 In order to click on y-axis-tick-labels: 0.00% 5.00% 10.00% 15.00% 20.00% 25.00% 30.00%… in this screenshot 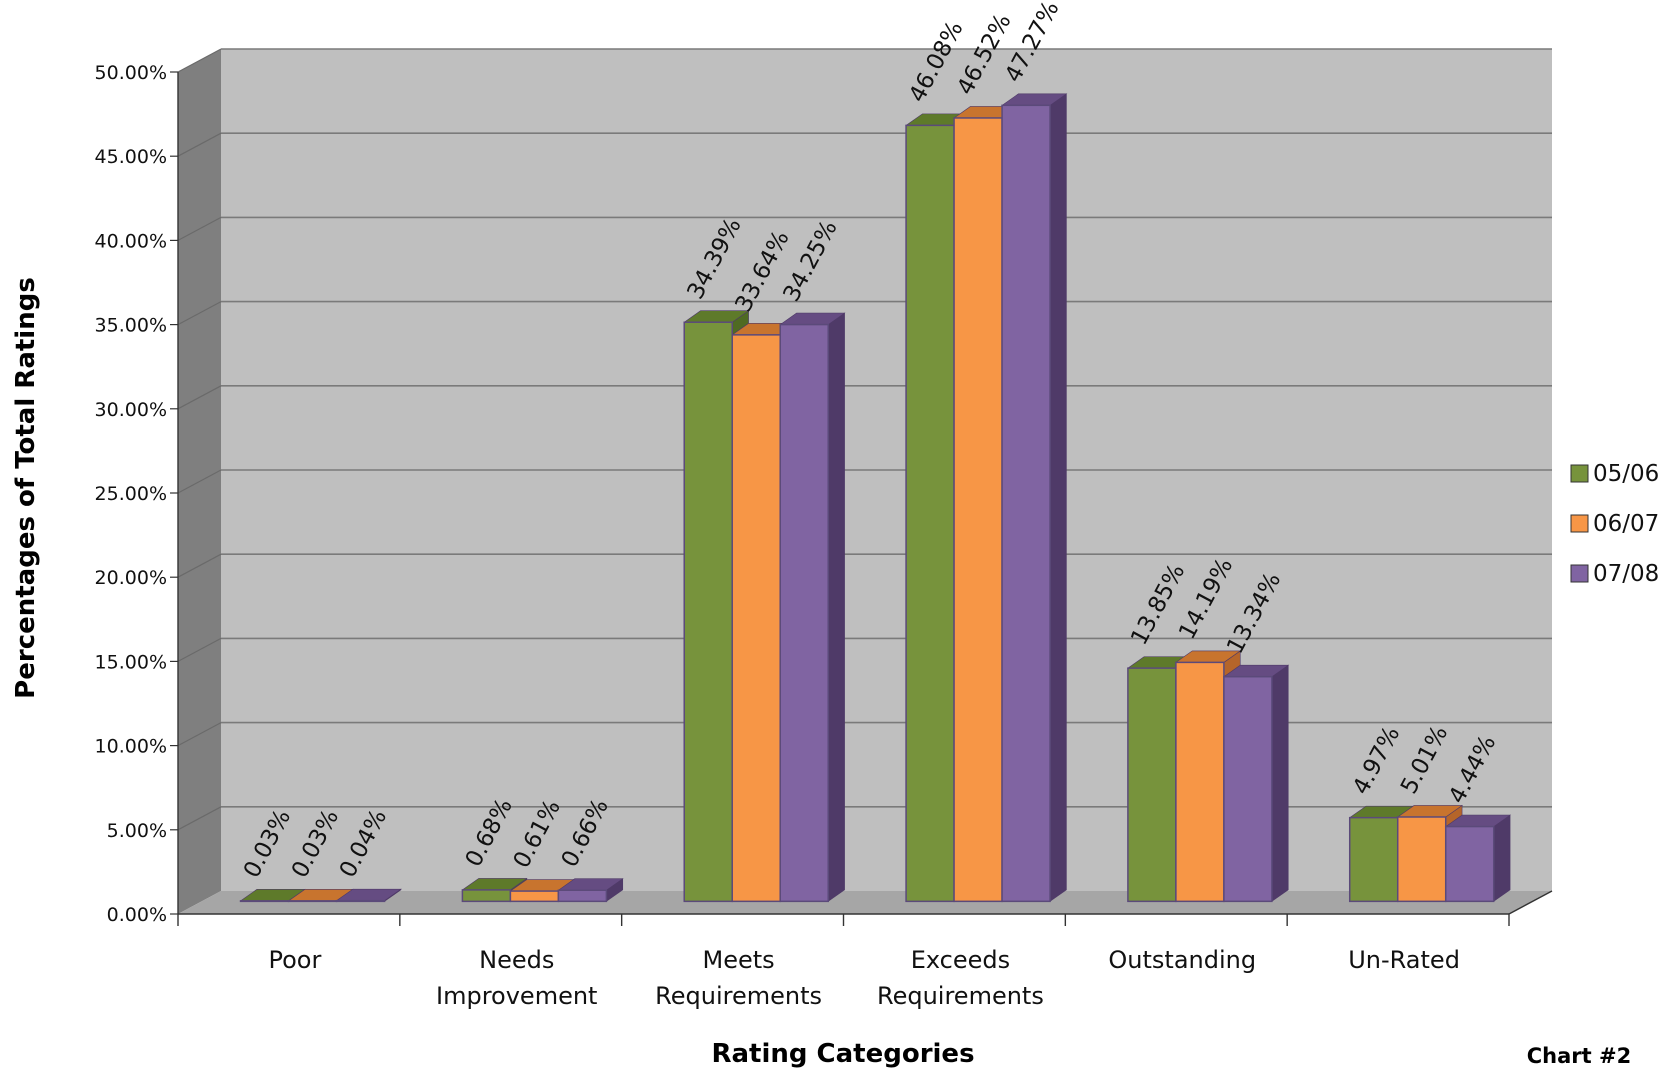, I will do `click(136, 494)`.